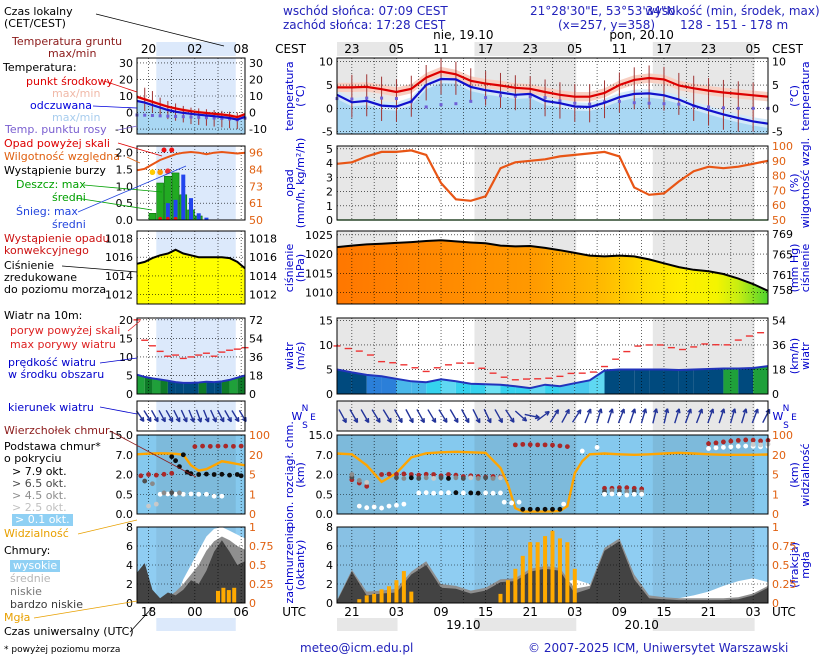 This screenshot has width=820, height=660. Describe the element at coordinates (57, 143) in the screenshot. I see `legend-opad-powyzej: Opad powyżej skali` at that location.